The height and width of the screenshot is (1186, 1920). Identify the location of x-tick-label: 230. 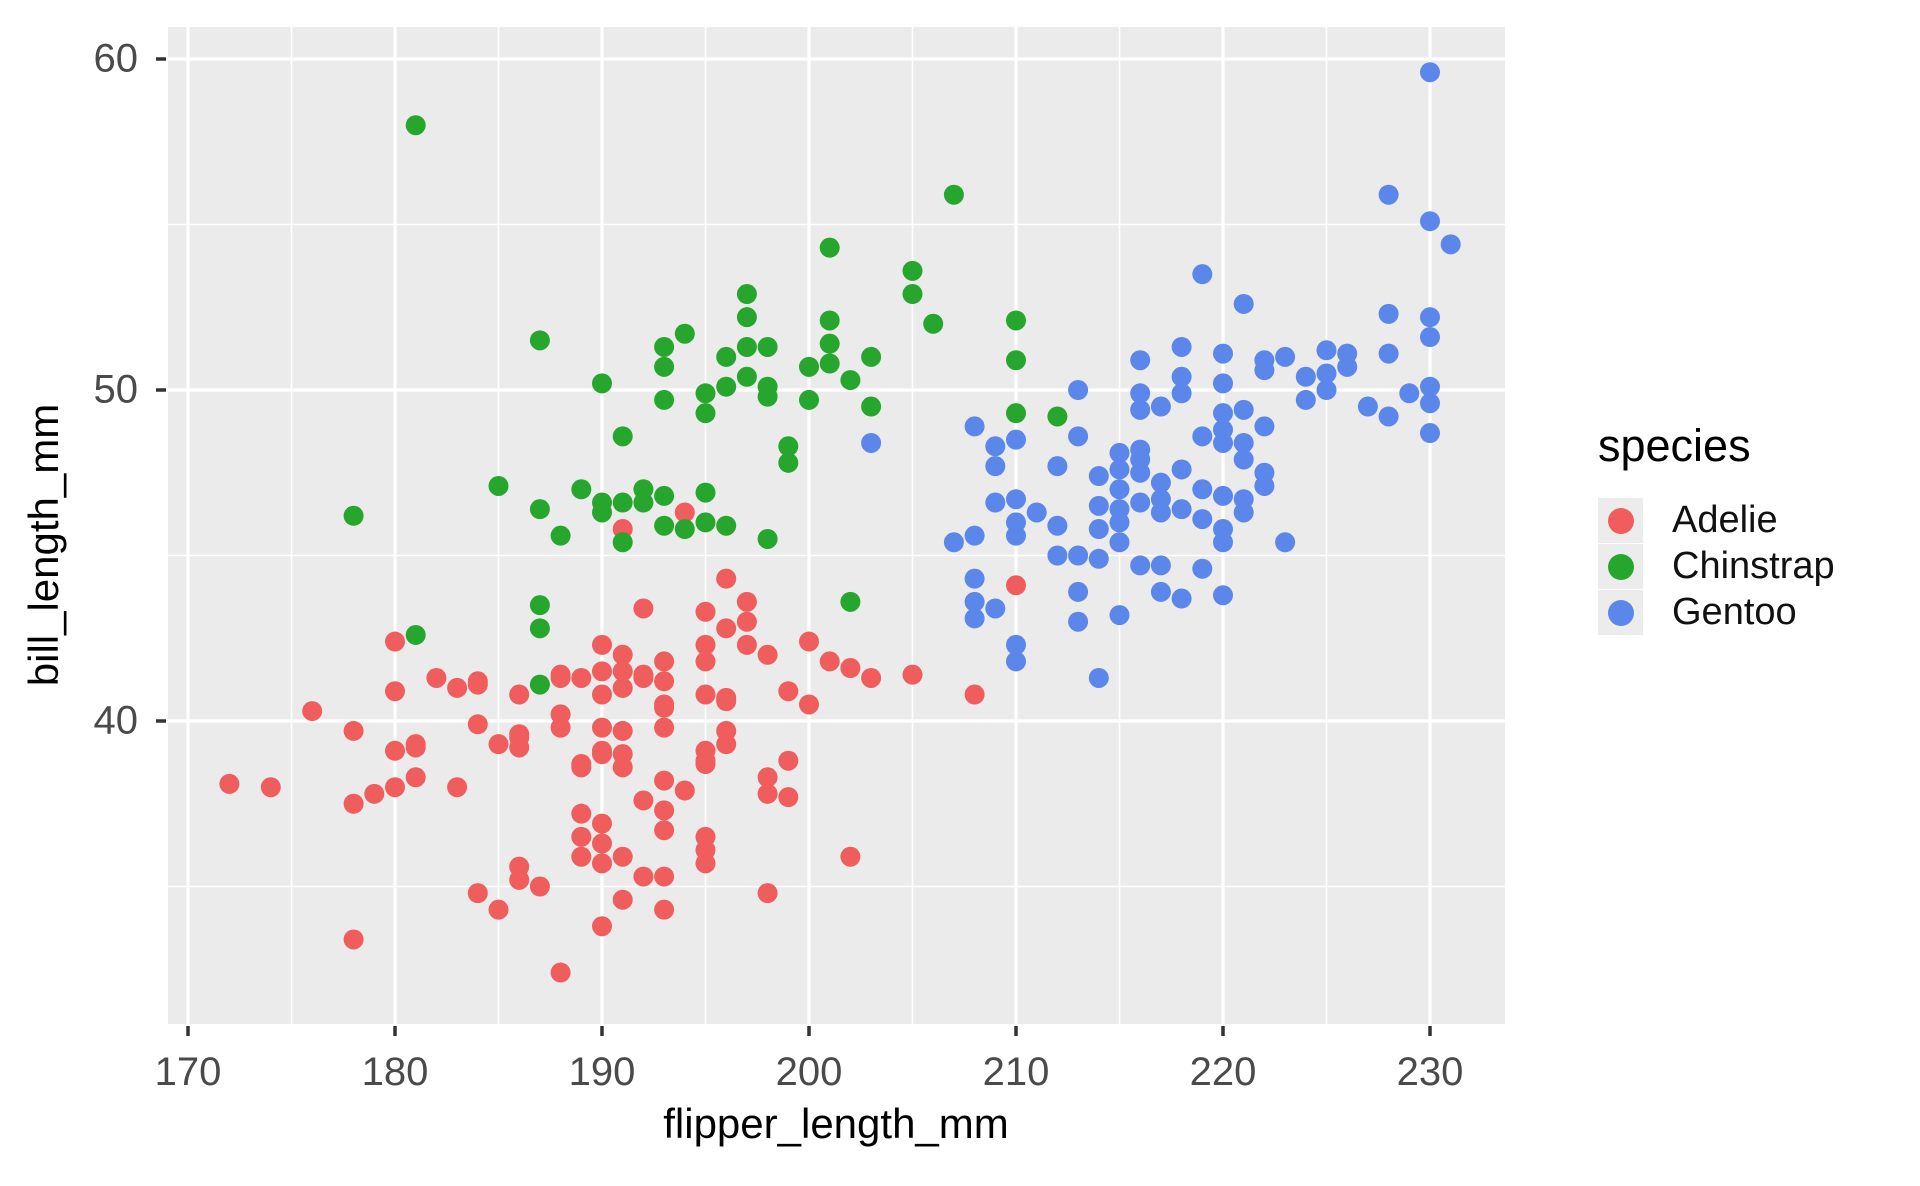
(1430, 1072).